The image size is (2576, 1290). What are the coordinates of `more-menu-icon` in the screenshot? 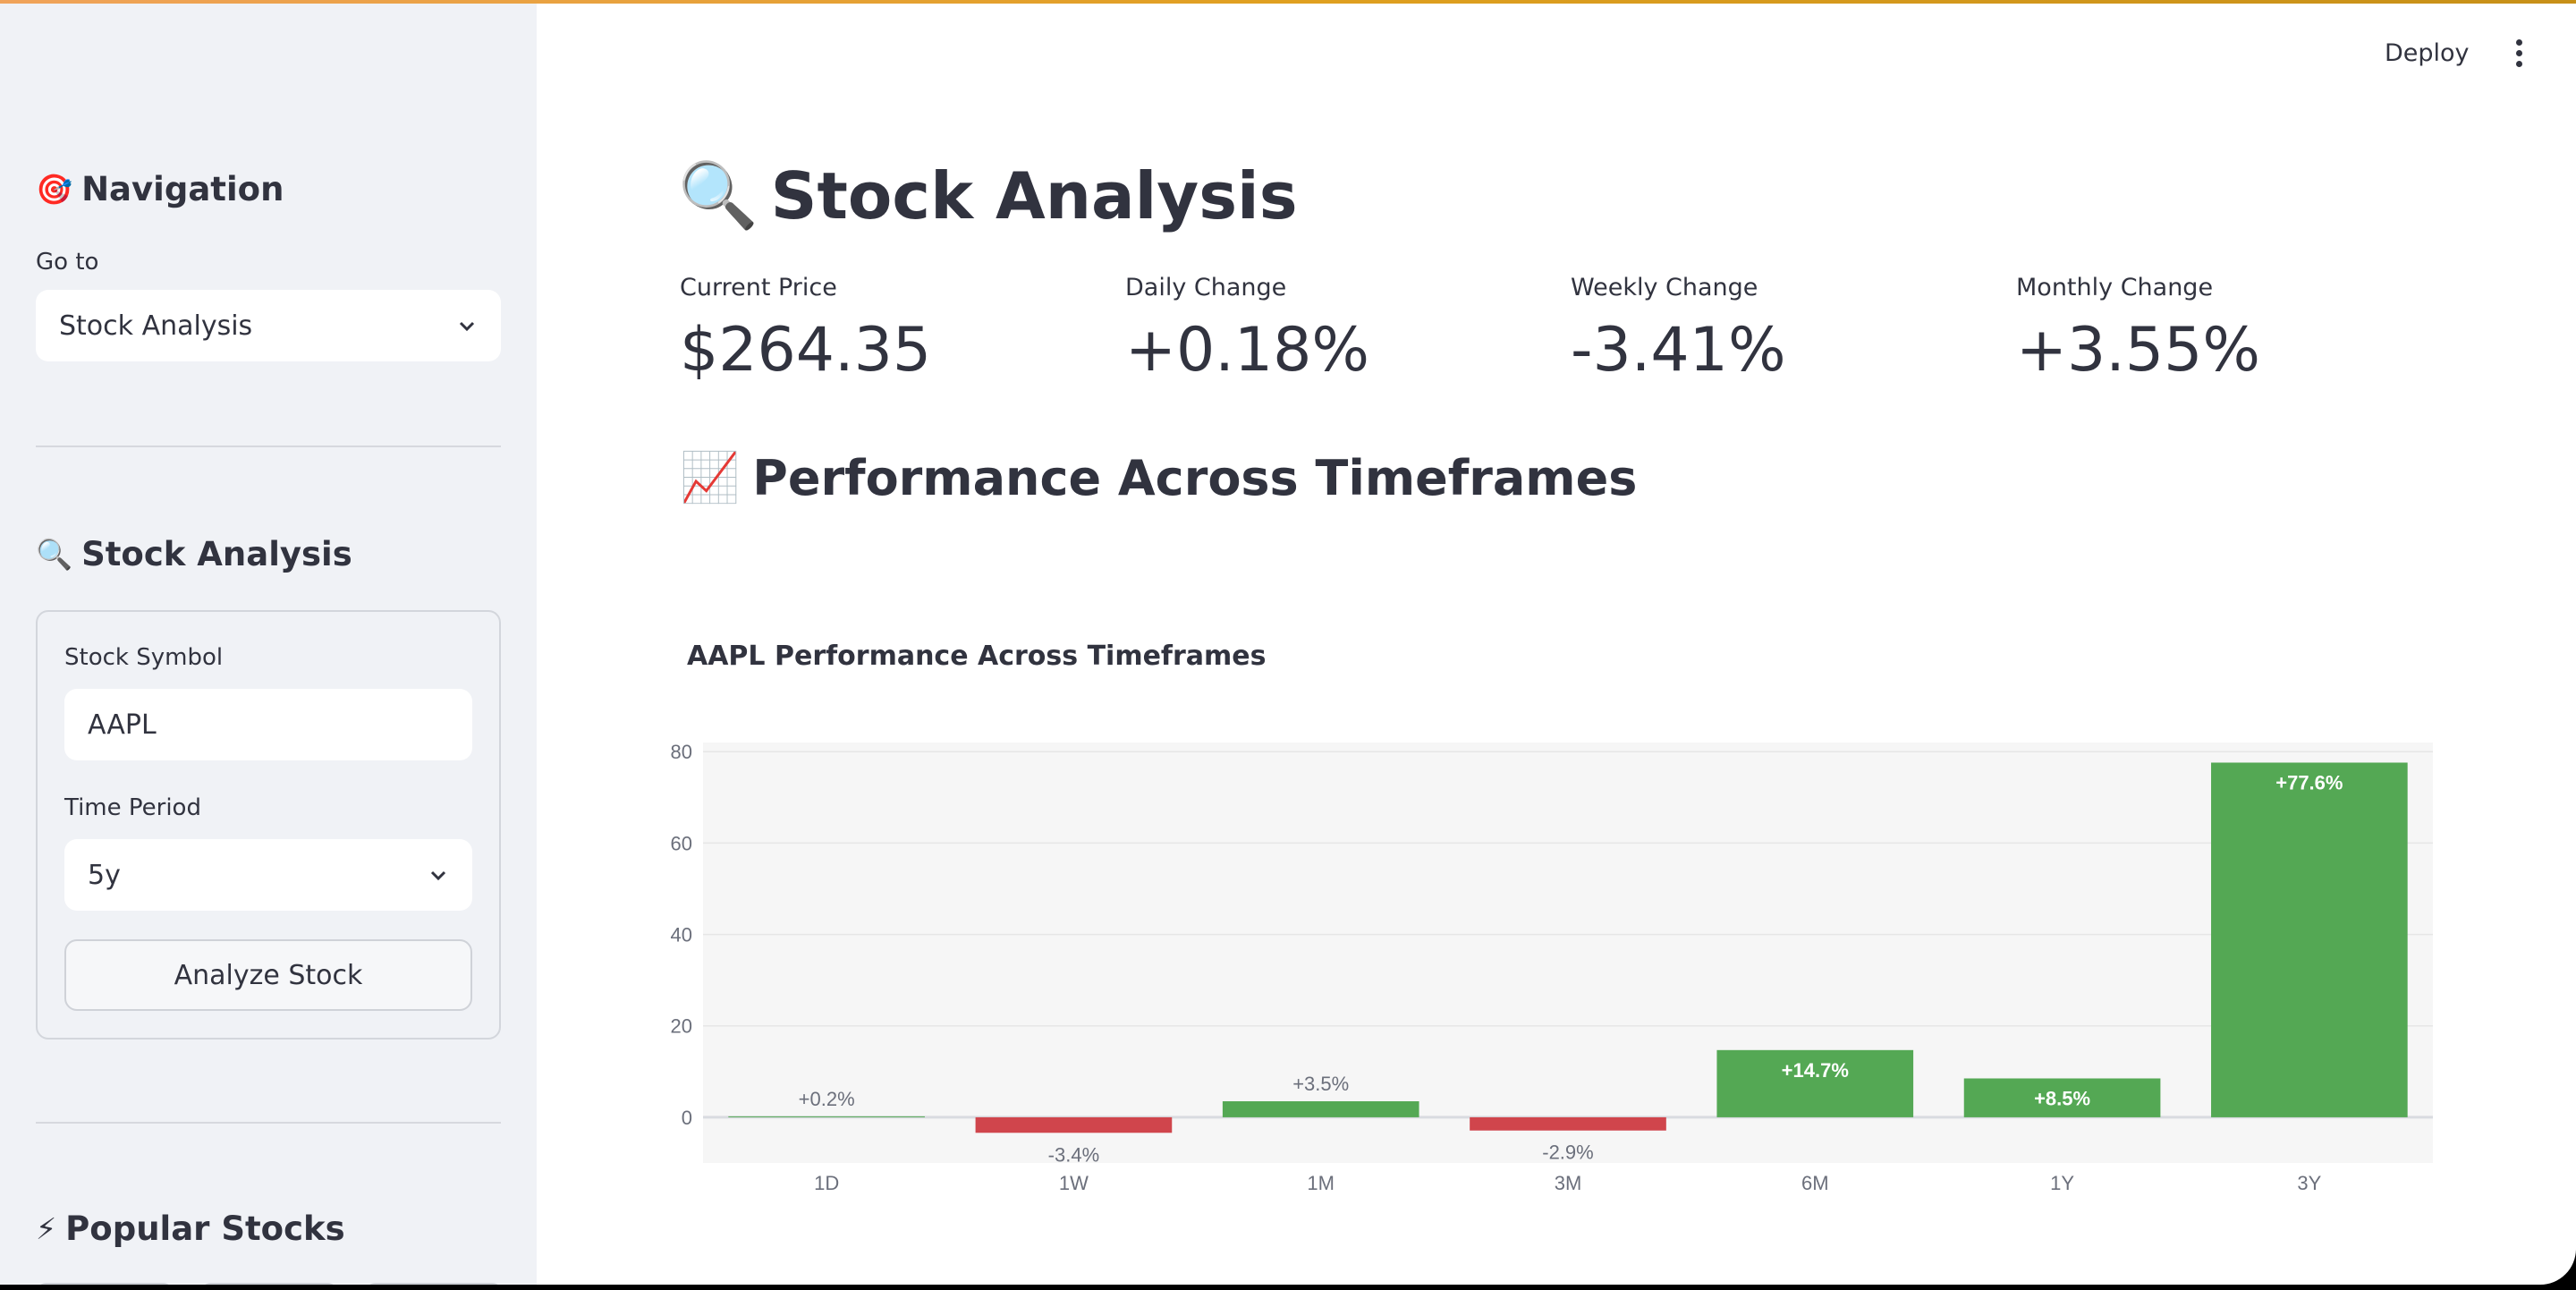 It's located at (2519, 55).